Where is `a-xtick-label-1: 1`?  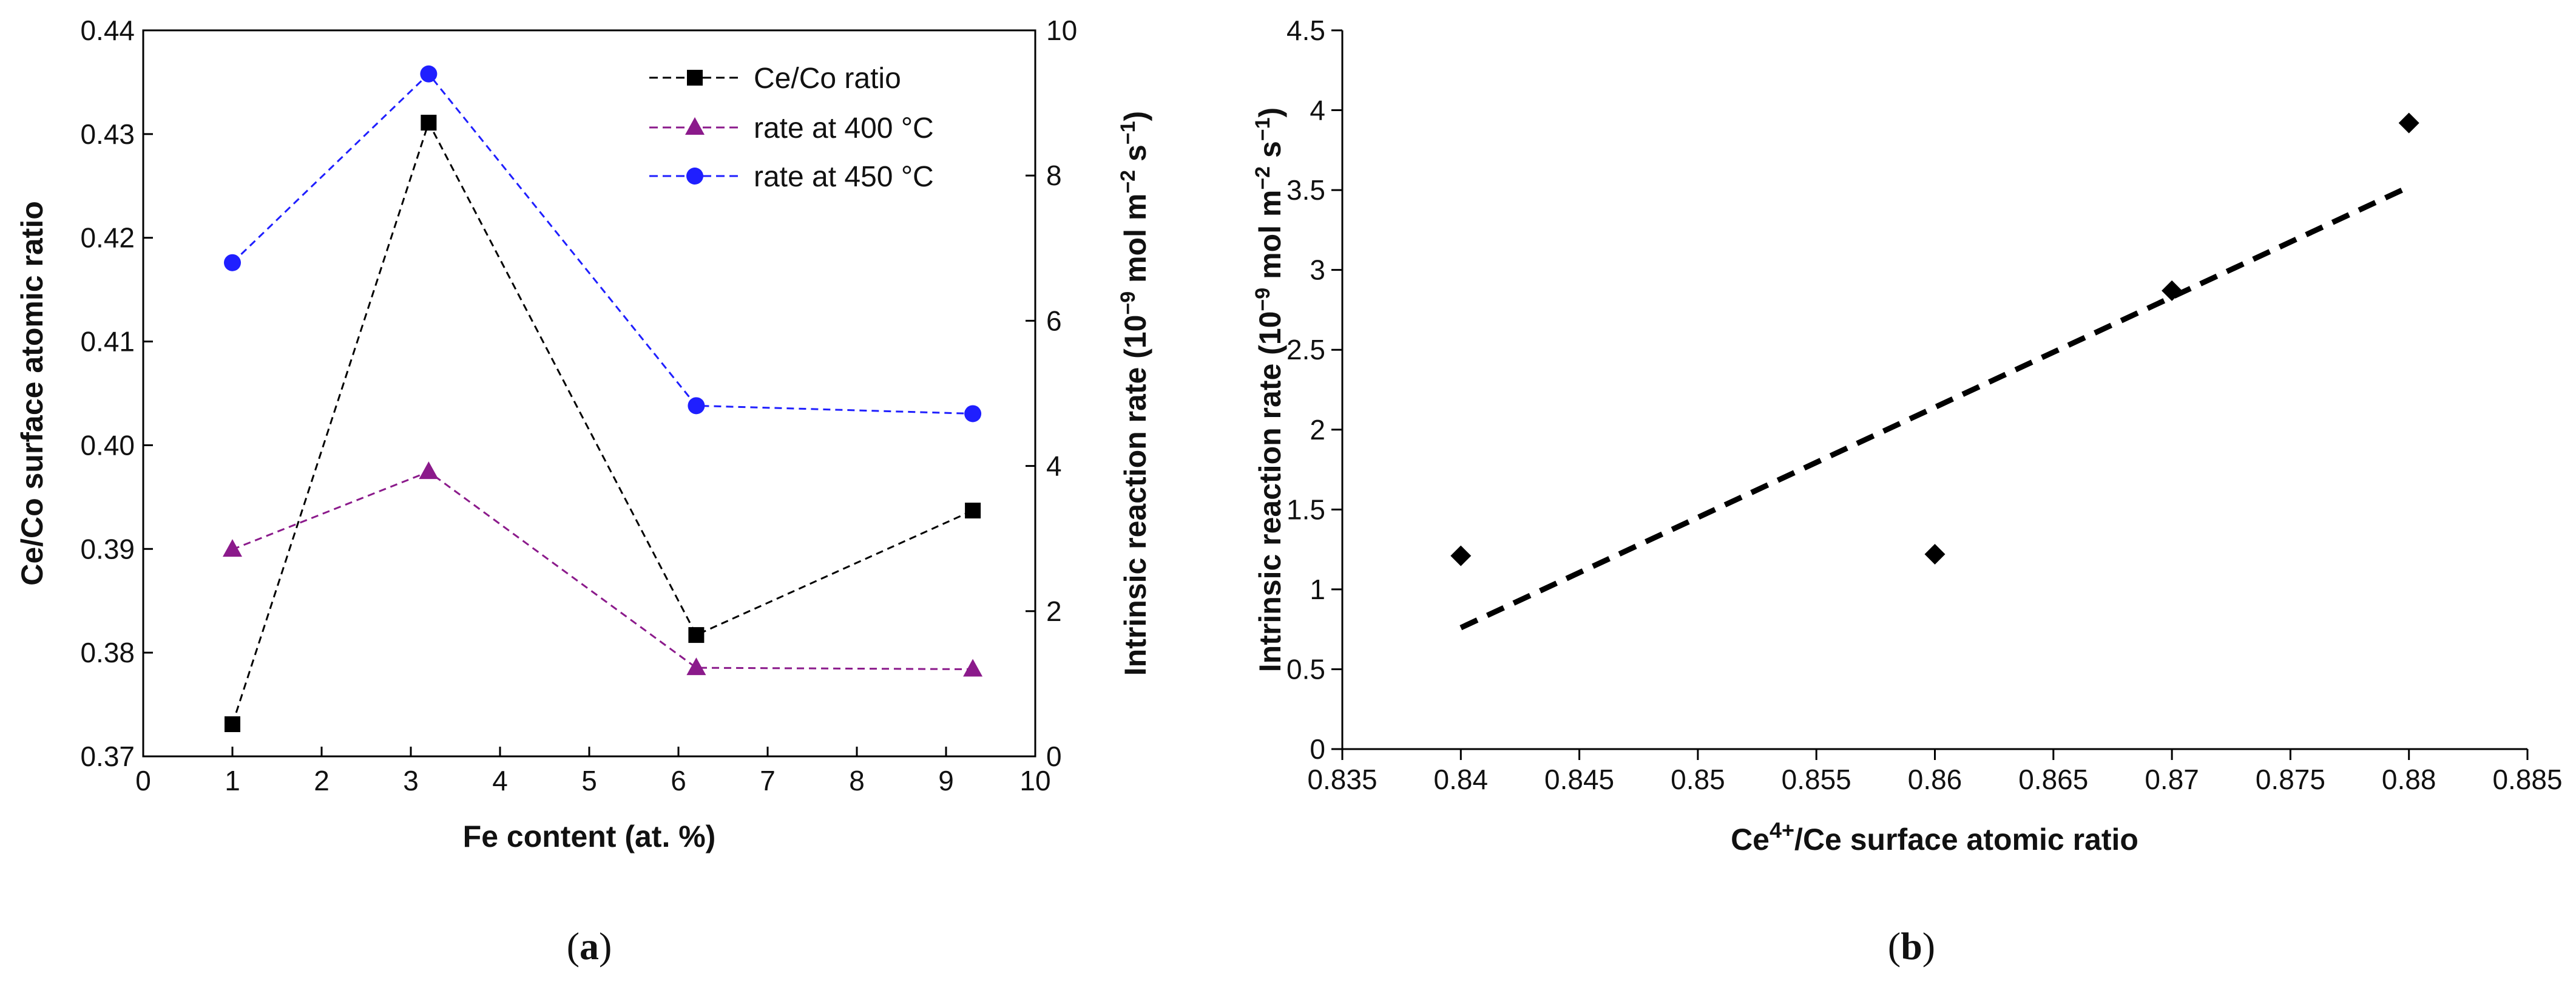 a-xtick-label-1: 1 is located at coordinates (232, 781).